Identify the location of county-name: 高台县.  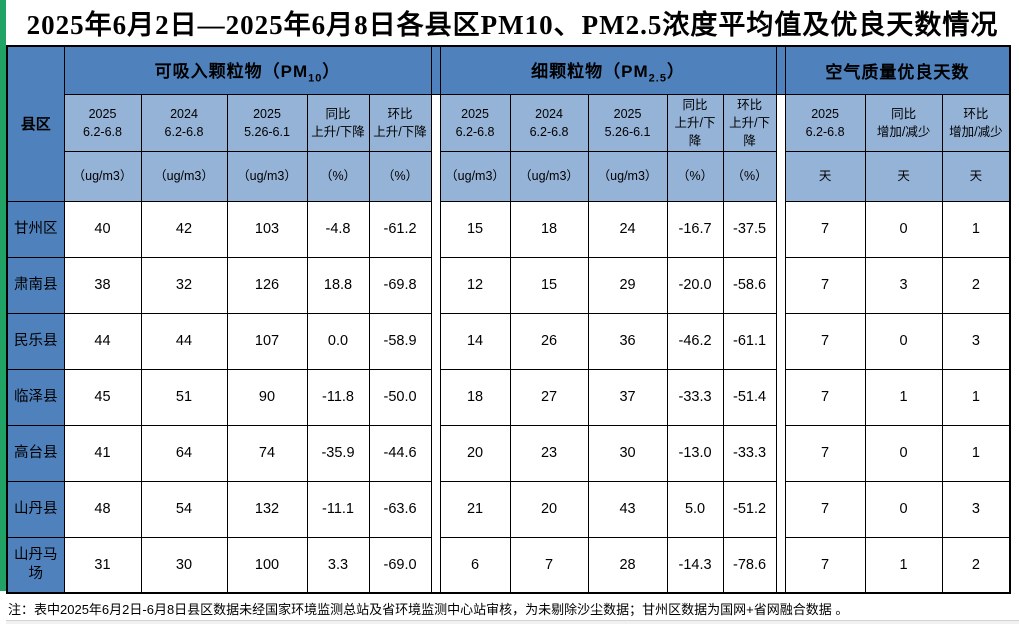
(35, 453).